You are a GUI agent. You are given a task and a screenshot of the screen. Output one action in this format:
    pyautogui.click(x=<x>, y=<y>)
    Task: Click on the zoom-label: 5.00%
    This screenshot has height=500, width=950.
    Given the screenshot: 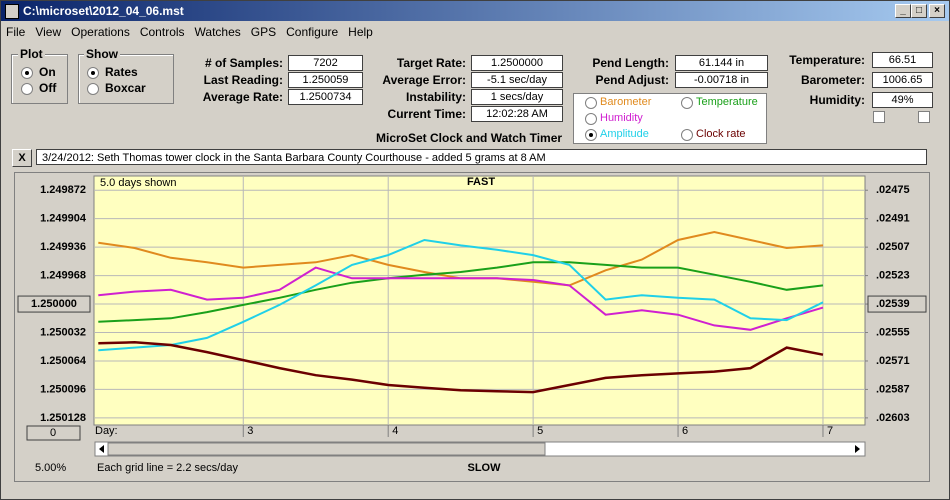 What is the action you would take?
    pyautogui.click(x=50, y=468)
    